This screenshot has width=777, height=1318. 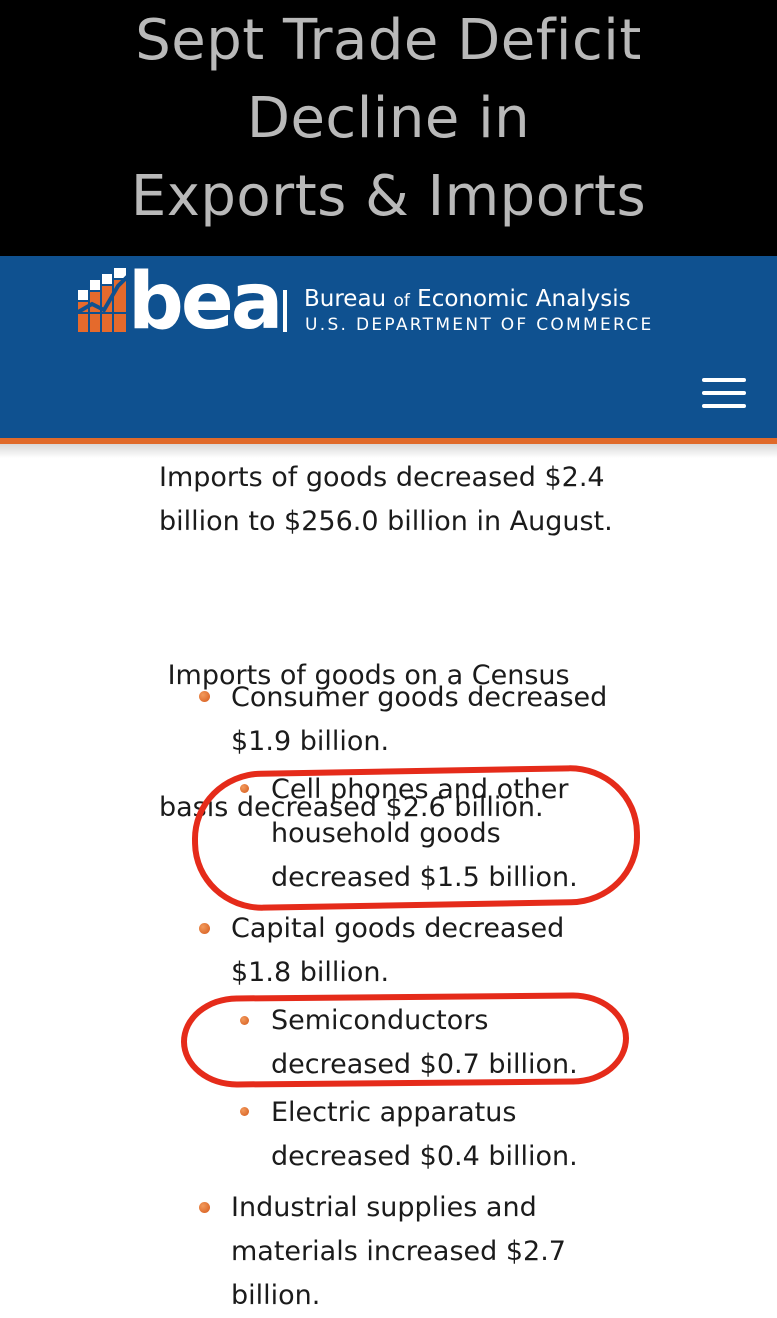 I want to click on logo-divider, so click(x=285, y=311).